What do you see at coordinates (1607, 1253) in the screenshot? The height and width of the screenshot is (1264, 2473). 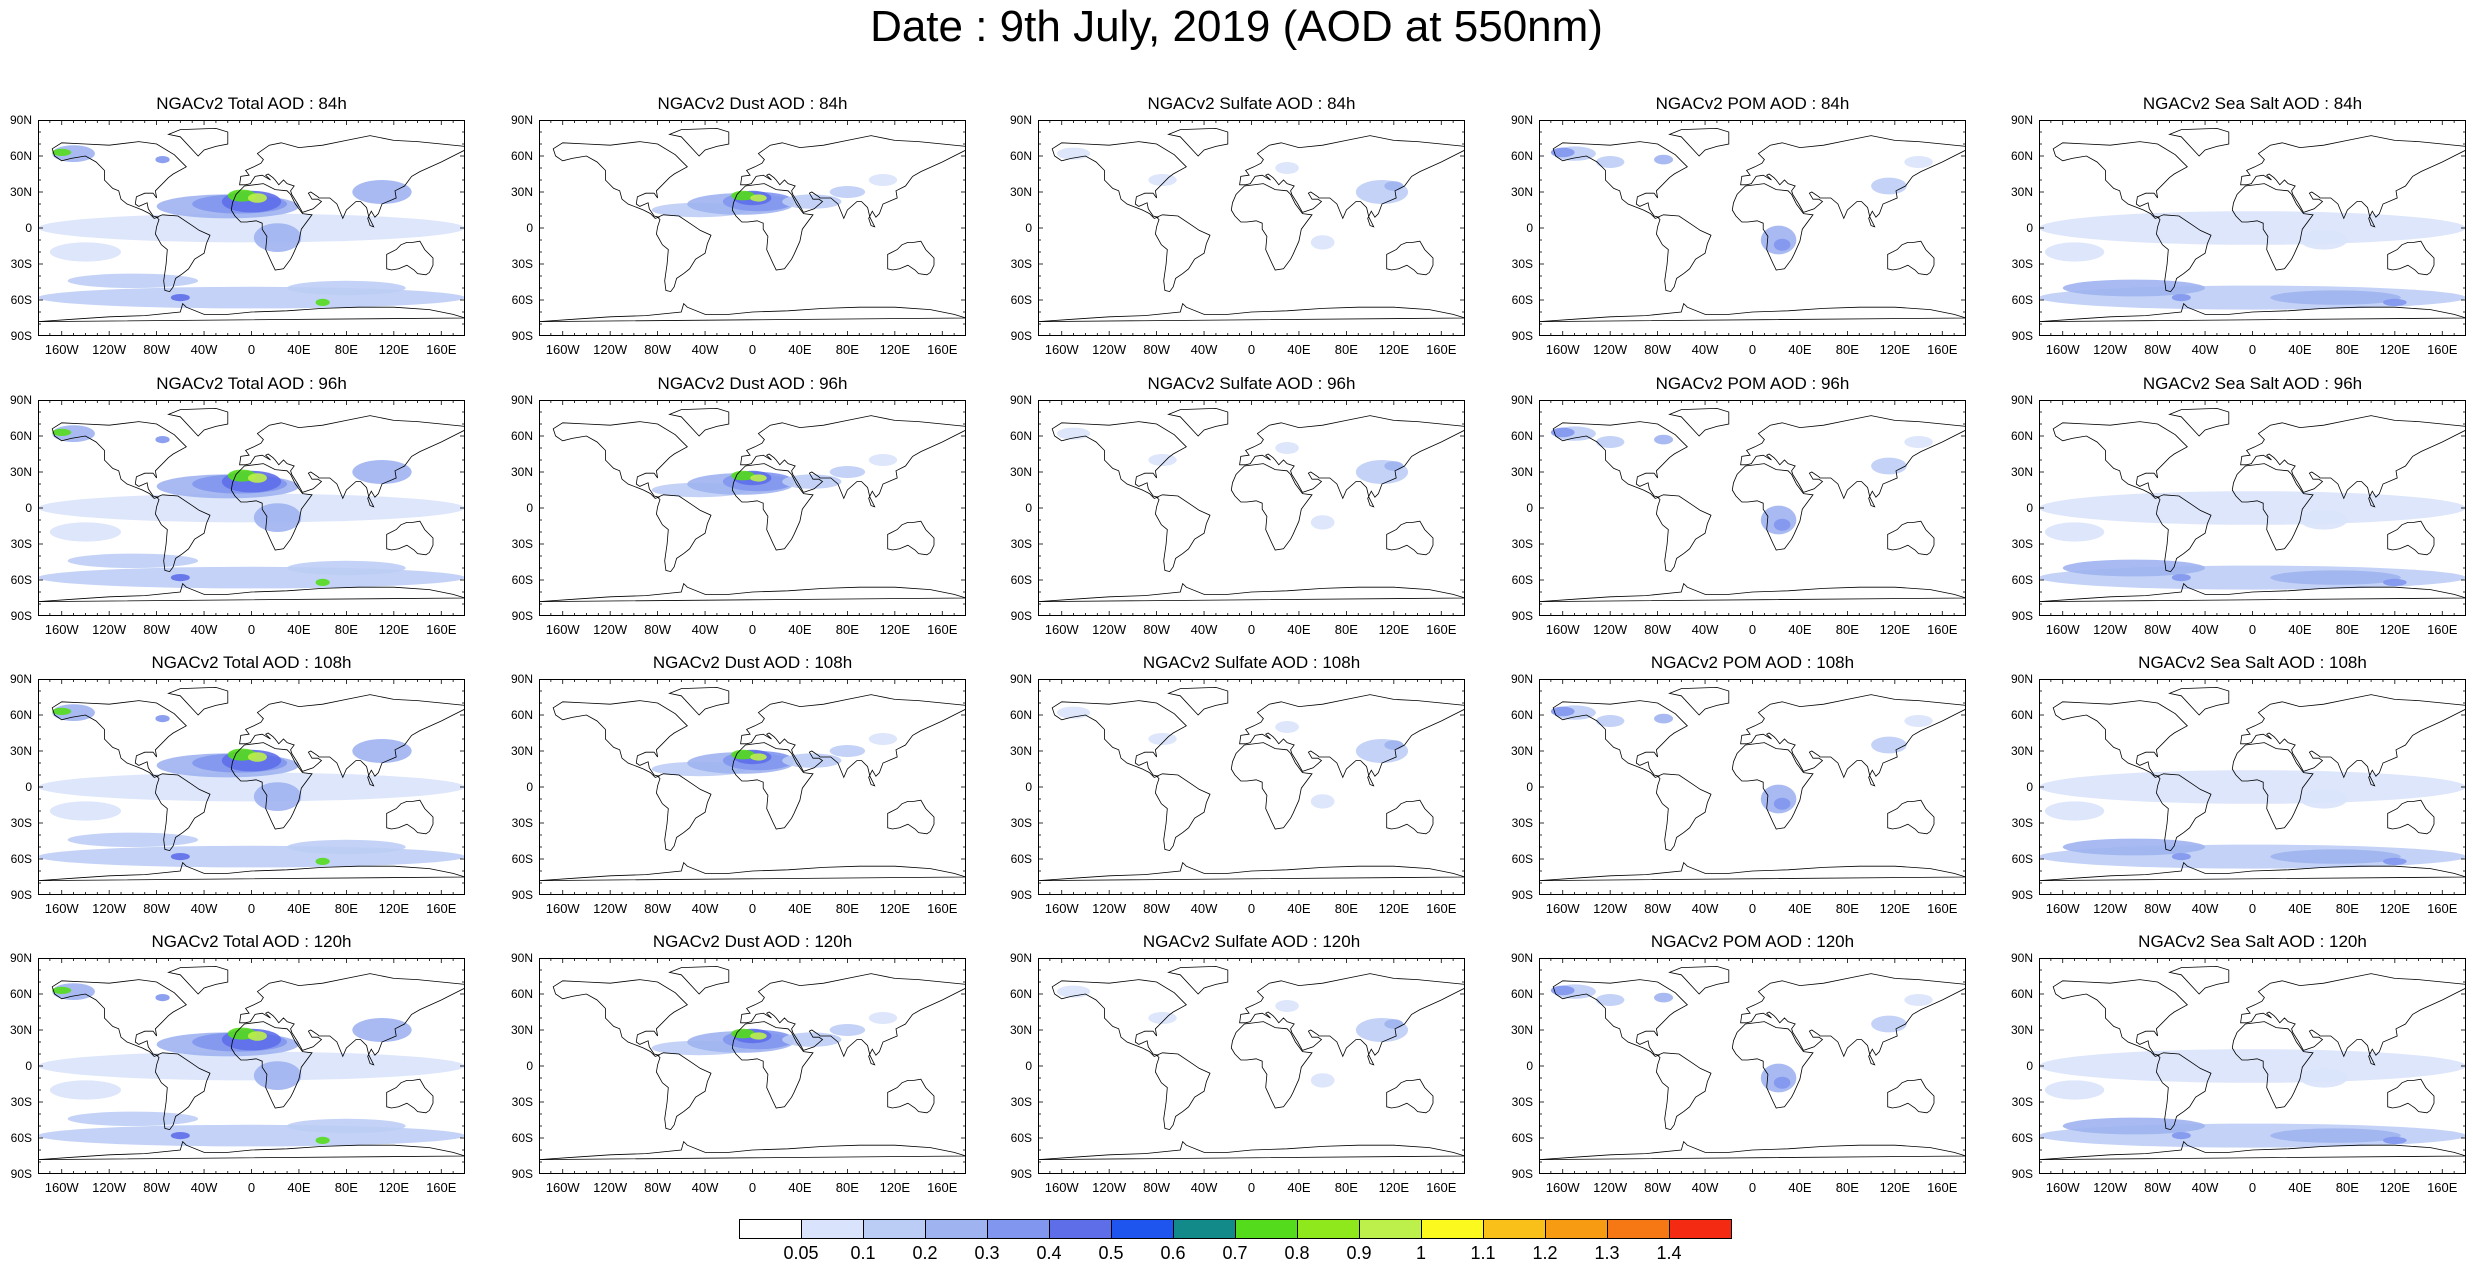 I see `colorbar-label: 1.3` at bounding box center [1607, 1253].